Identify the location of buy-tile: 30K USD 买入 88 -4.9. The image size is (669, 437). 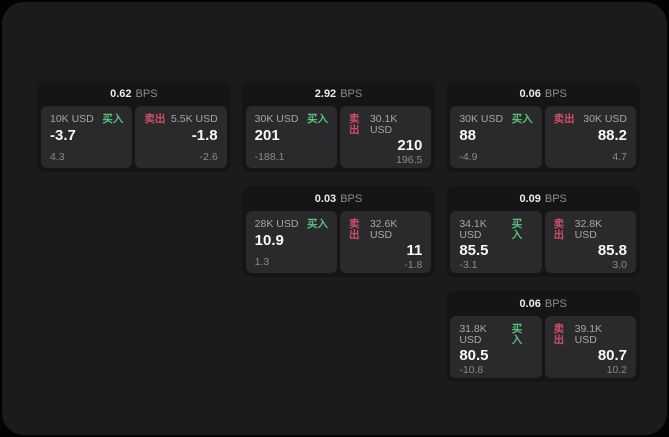
(496, 137).